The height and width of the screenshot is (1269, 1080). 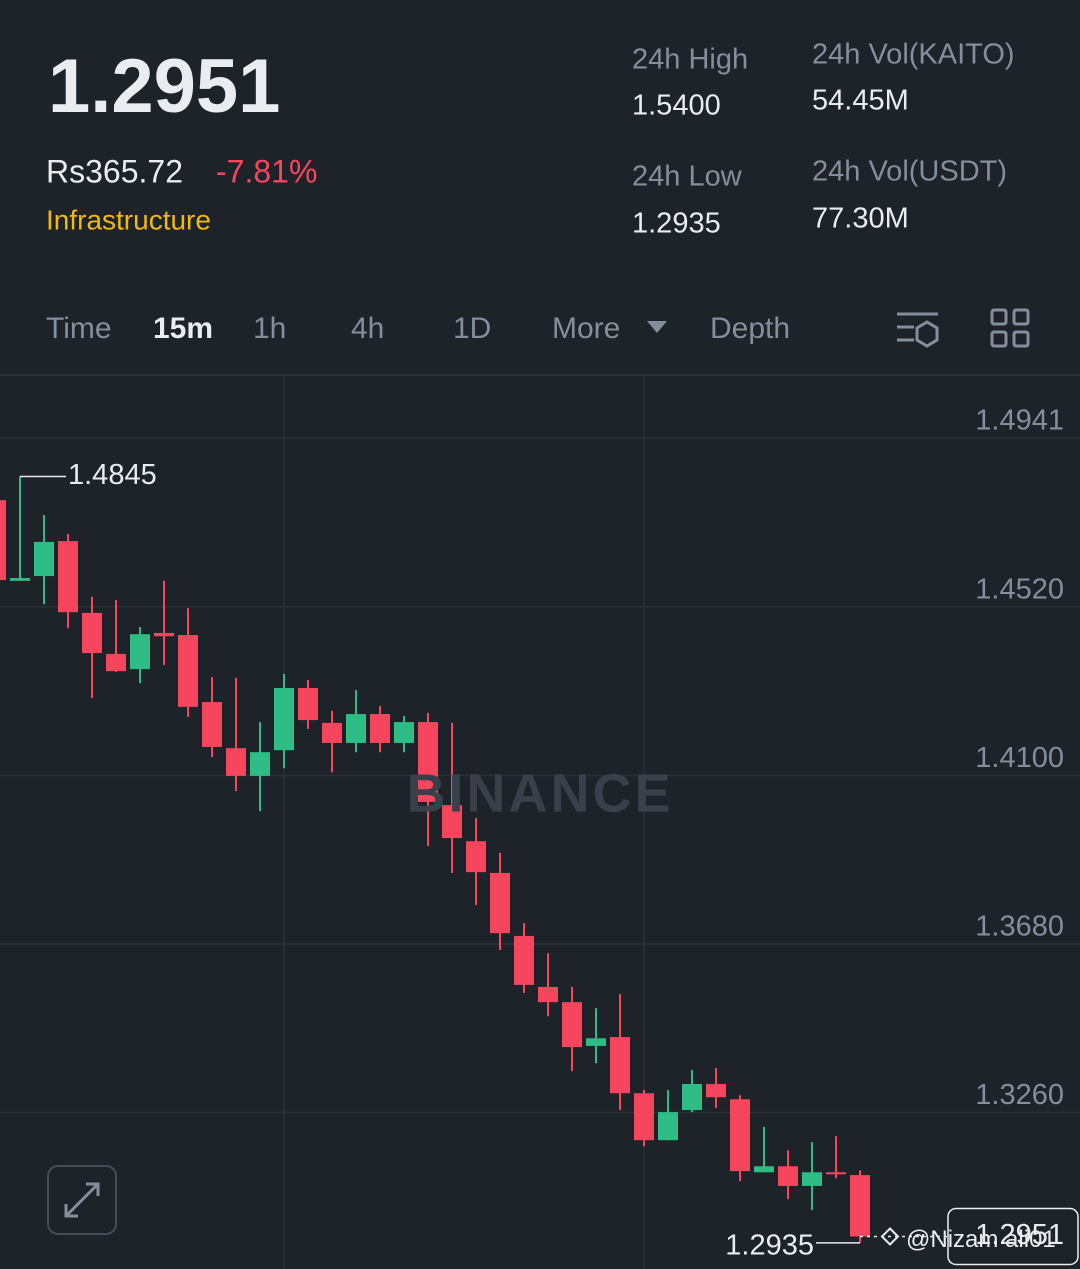 I want to click on stat-value: 77.30M, so click(x=860, y=219).